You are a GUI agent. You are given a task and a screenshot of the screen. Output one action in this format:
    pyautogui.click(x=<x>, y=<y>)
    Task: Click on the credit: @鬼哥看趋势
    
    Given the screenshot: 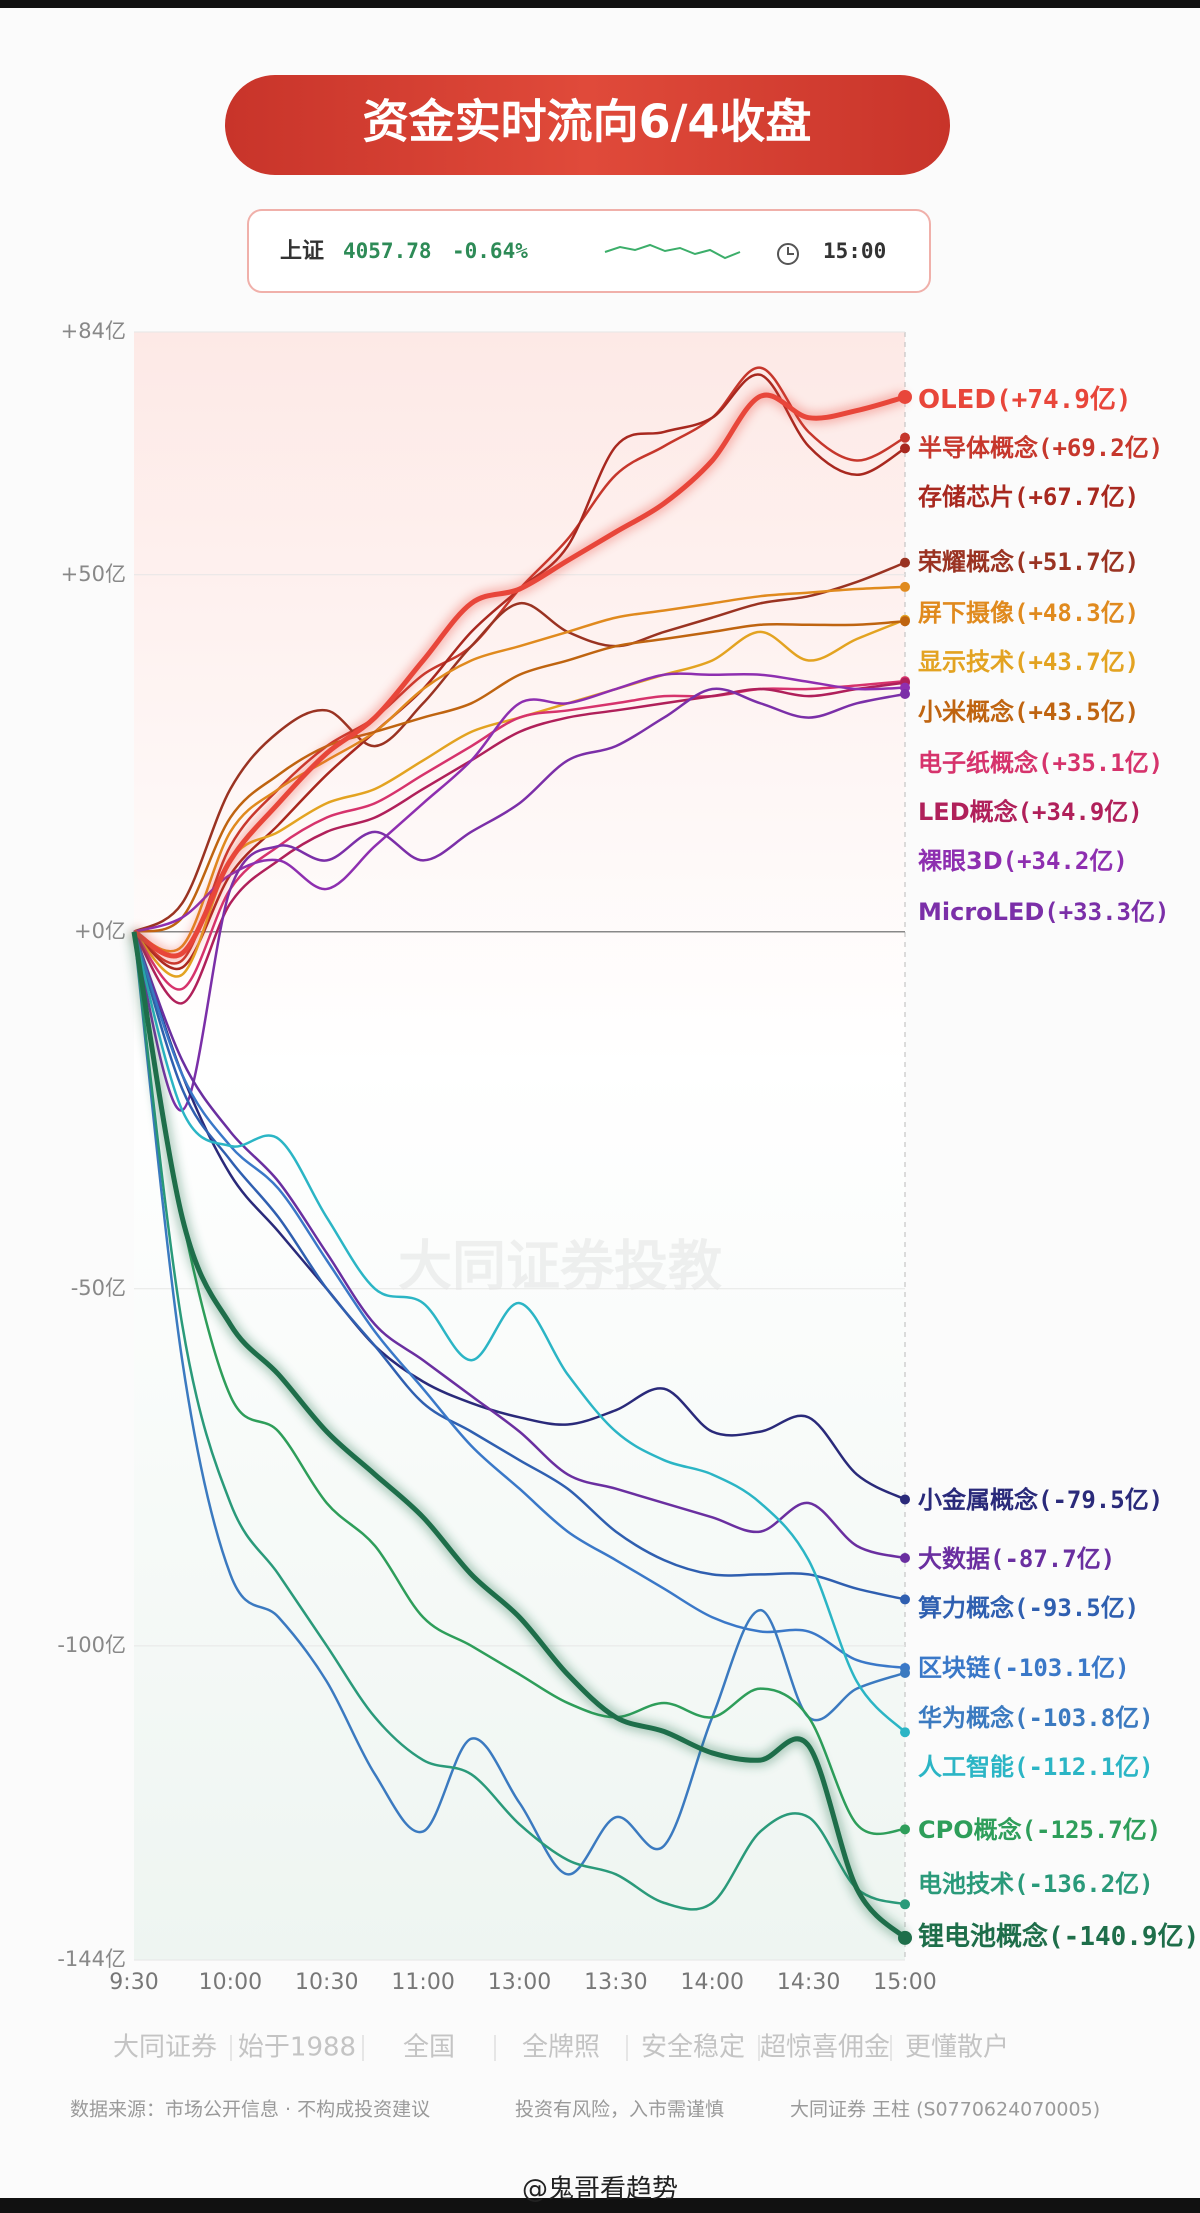 What is the action you would take?
    pyautogui.click(x=600, y=2190)
    